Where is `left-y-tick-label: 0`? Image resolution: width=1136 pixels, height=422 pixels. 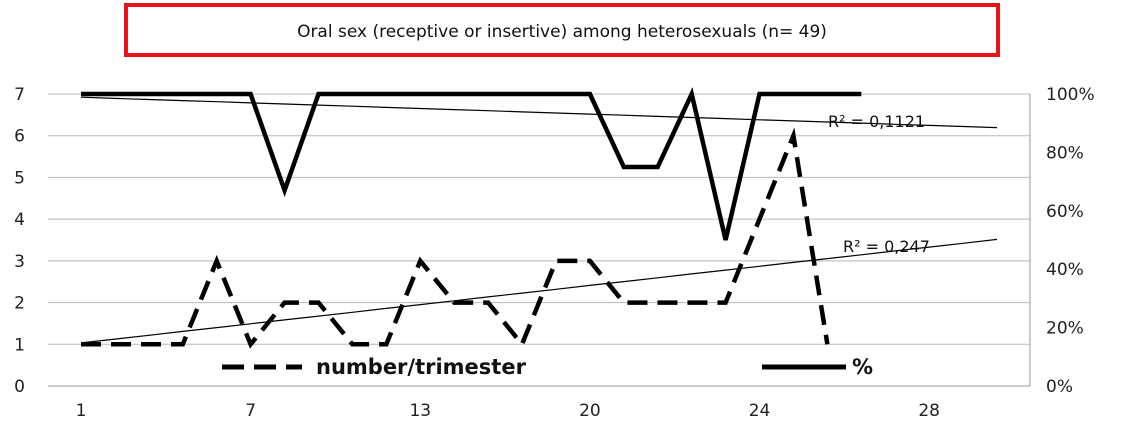 left-y-tick-label: 0 is located at coordinates (19, 387).